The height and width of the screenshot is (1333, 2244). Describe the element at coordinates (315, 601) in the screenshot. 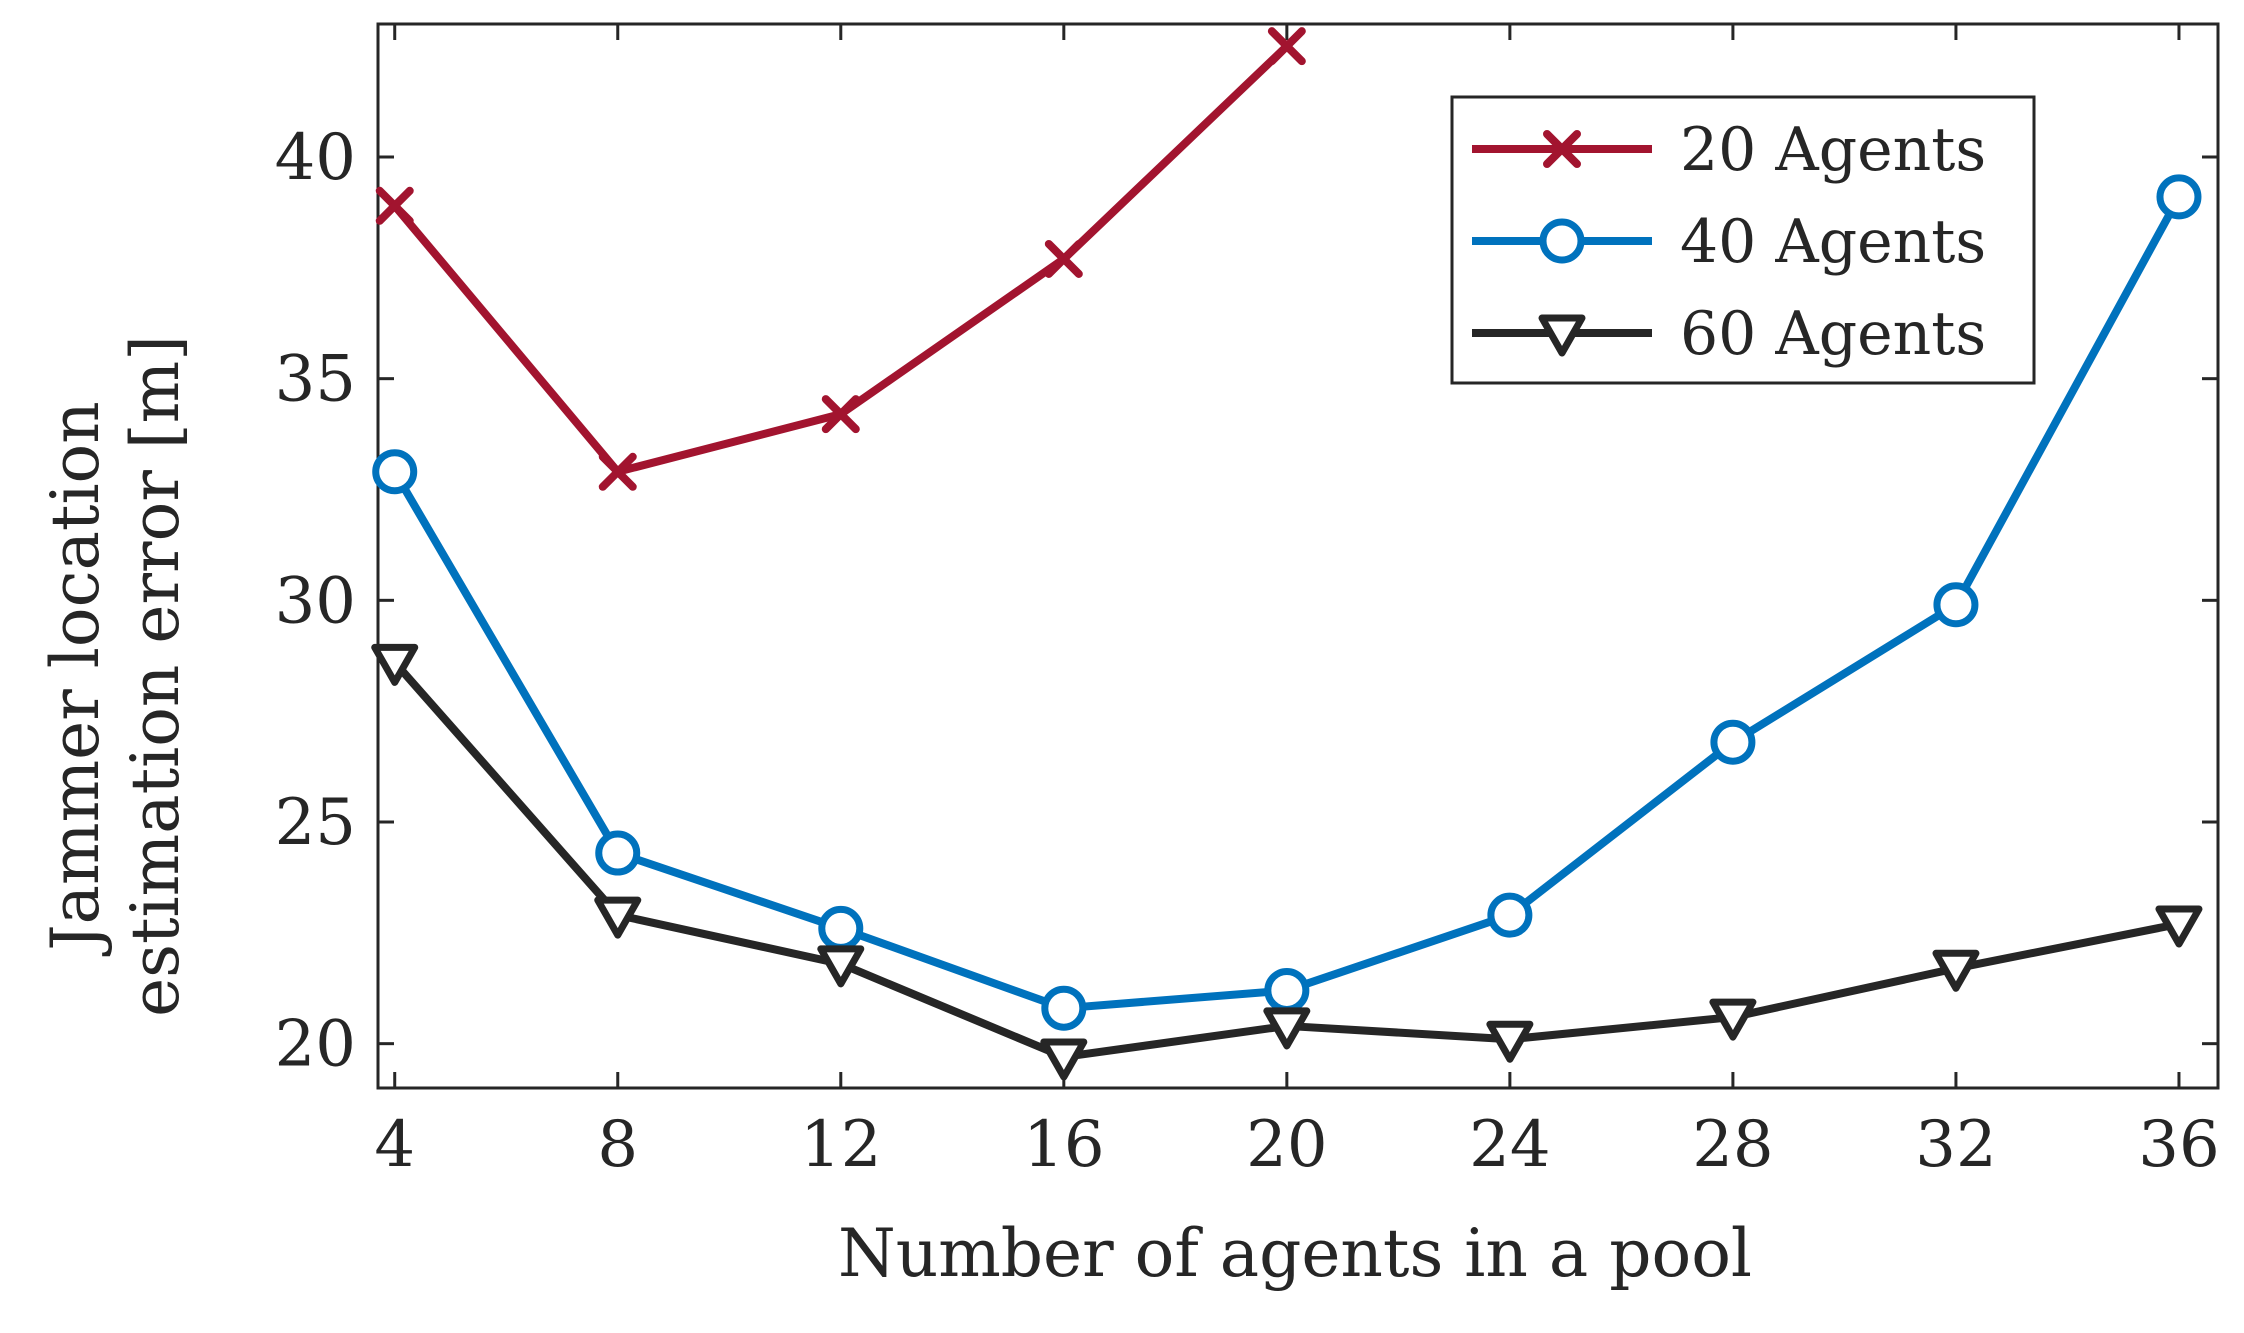

I see `y-tick-label: 30` at that location.